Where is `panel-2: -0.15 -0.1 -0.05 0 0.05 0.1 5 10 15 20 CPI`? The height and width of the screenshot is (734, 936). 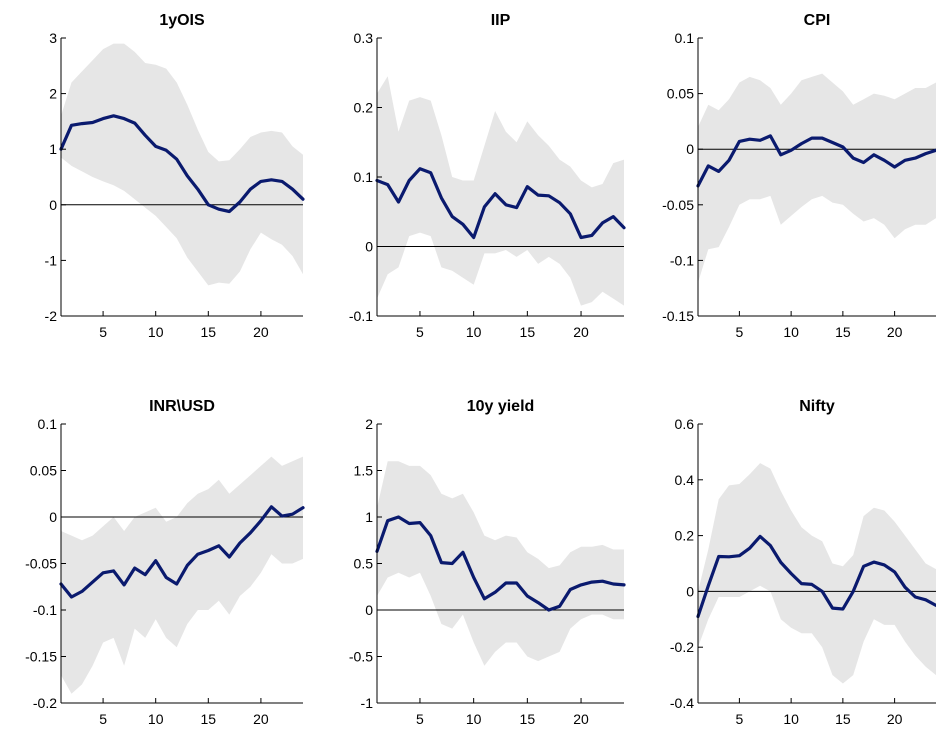 panel-2: -0.15 -0.1 -0.05 0 0.05 0.1 5 10 15 20 CPI is located at coordinates (799, 176).